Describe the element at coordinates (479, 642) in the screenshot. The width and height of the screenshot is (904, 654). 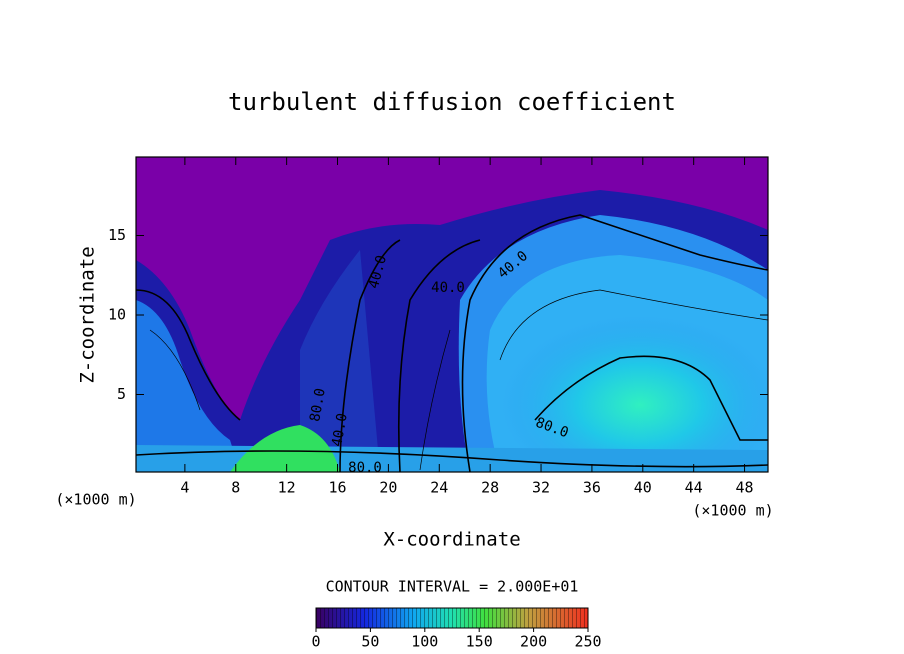
I see `colorbar-tick-label: 150` at that location.